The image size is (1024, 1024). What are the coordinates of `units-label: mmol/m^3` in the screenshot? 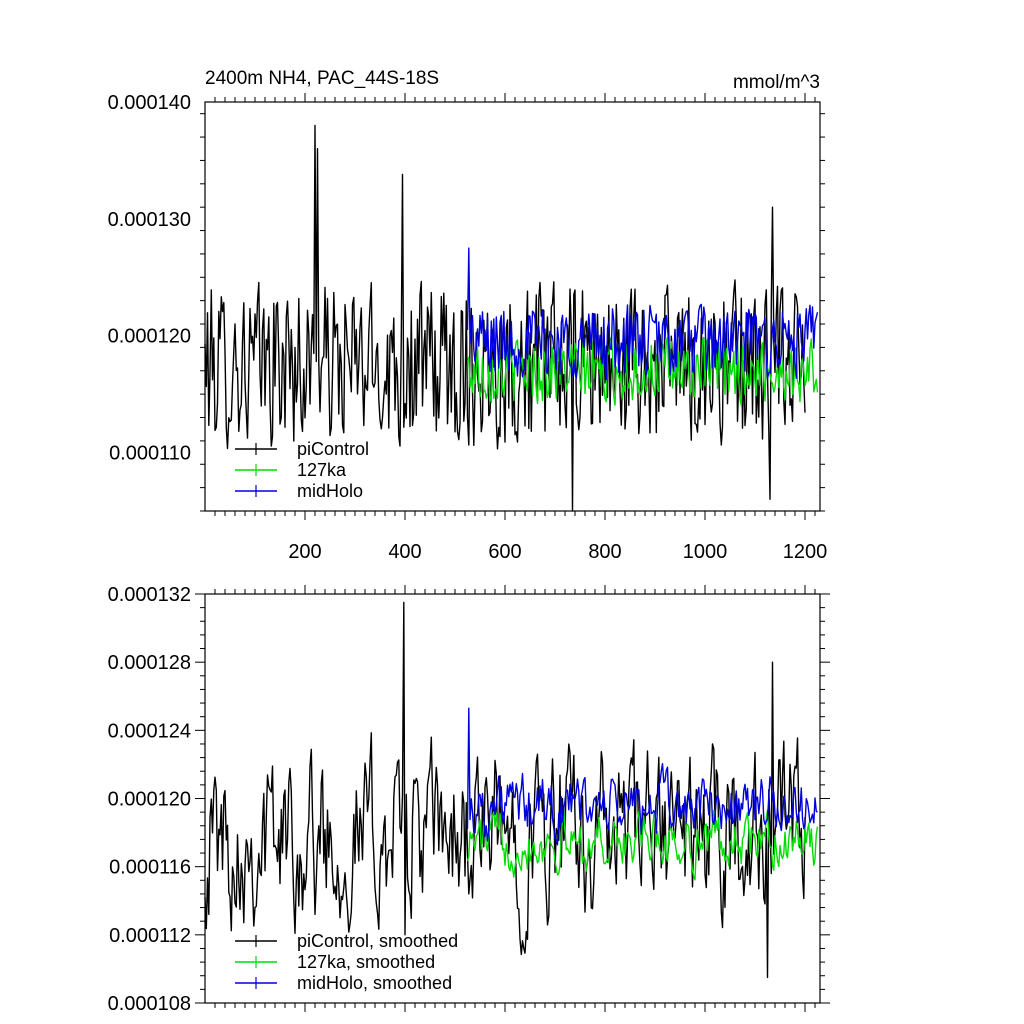 It's located at (776, 82).